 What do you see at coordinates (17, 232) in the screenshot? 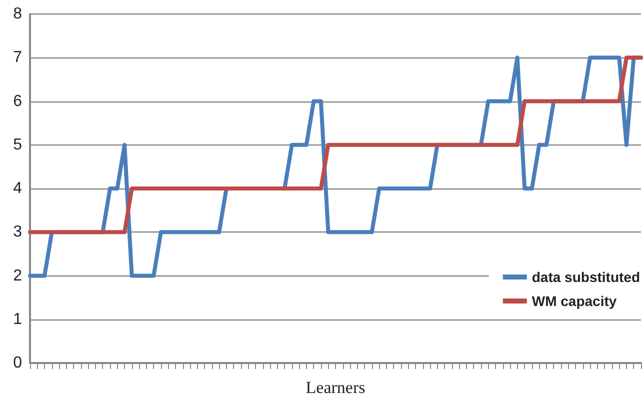
I see `y-tick-label: 3` at bounding box center [17, 232].